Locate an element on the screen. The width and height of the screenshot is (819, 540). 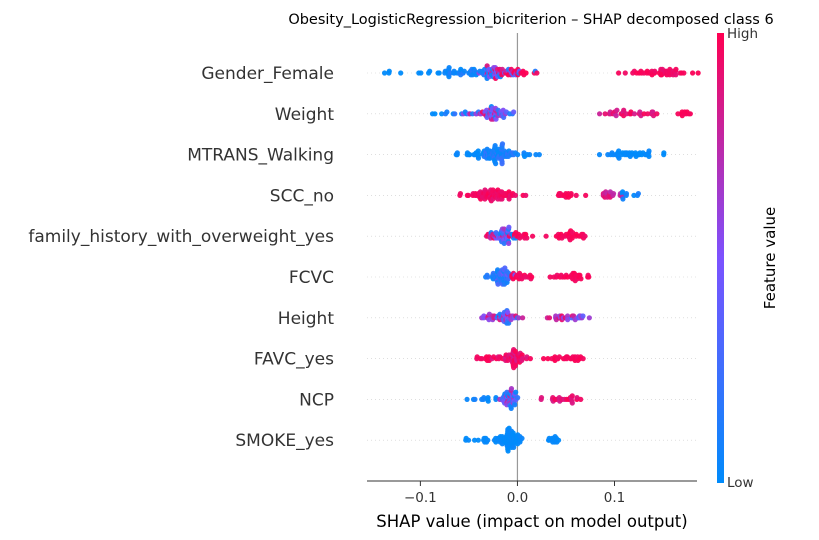
feature-label: SMOKE_yes is located at coordinates (284, 441).